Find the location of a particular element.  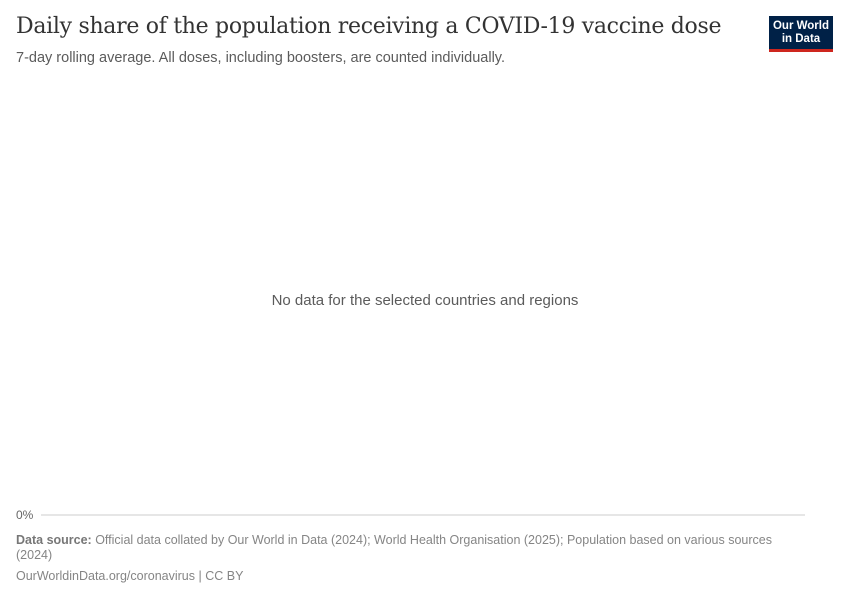

y-tick-label: 0% is located at coordinates (25, 515).